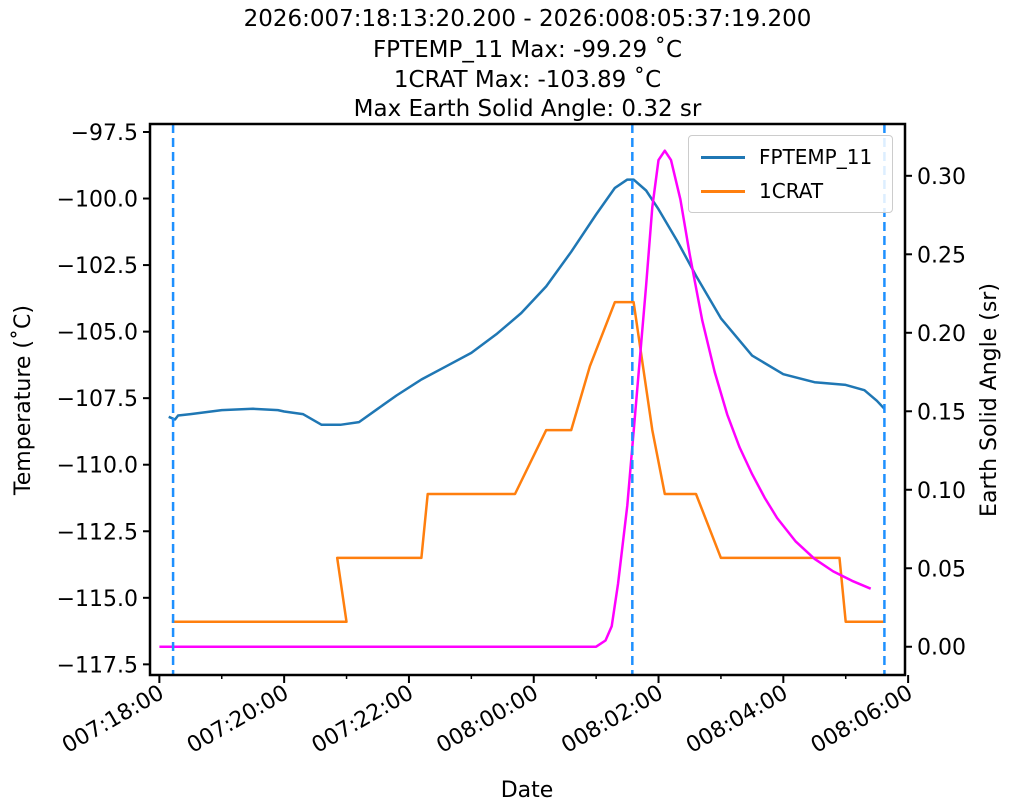  What do you see at coordinates (816, 157) in the screenshot?
I see `legend-label-fptemp11: FPTEMP_11` at bounding box center [816, 157].